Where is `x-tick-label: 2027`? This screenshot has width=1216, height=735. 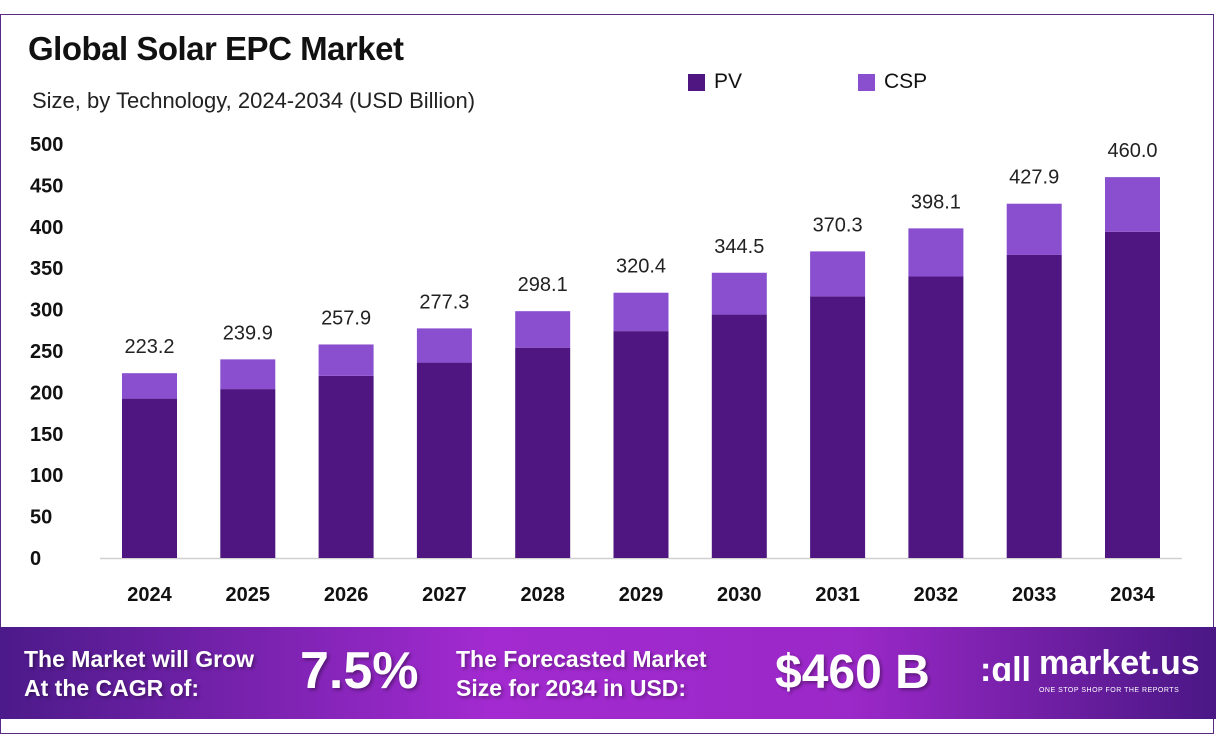 x-tick-label: 2027 is located at coordinates (444, 595).